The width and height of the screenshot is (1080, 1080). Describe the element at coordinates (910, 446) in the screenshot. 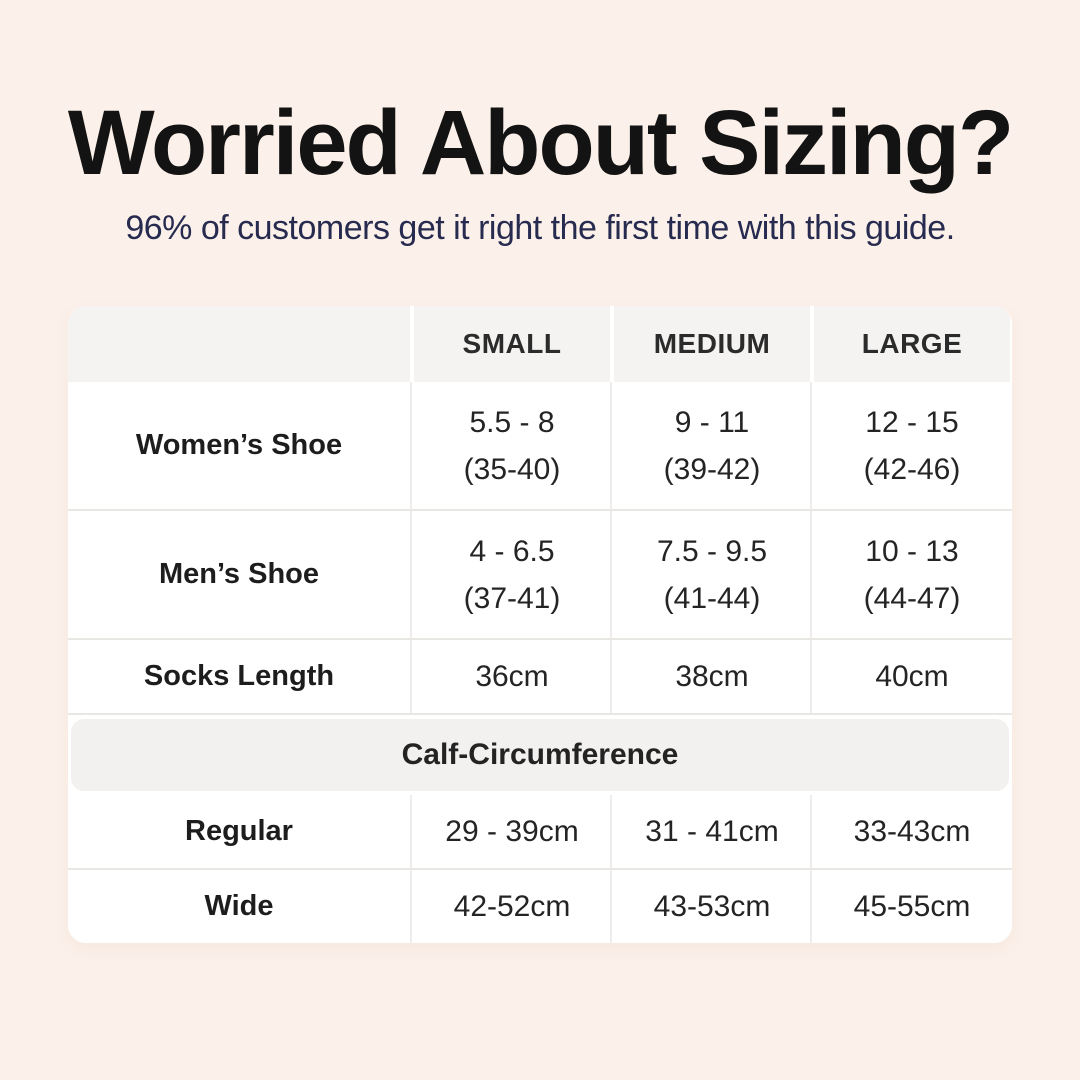

I see `cell-womens-large: 12 - 15 (42-46)` at that location.